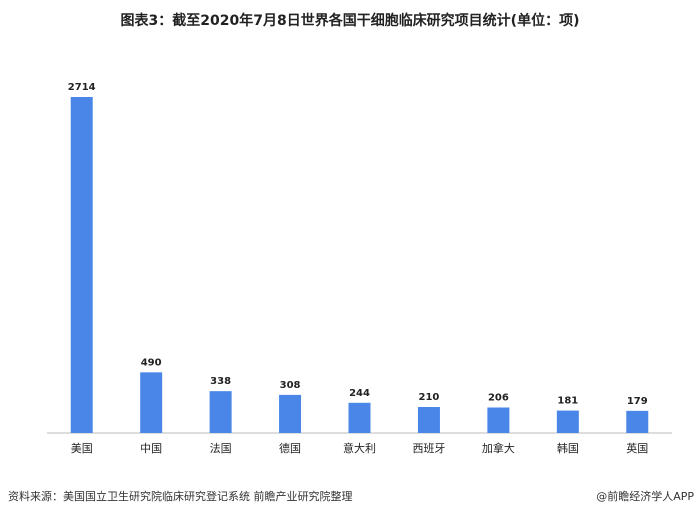 The width and height of the screenshot is (700, 520). Describe the element at coordinates (637, 401) in the screenshot. I see `value-label: 179` at that location.